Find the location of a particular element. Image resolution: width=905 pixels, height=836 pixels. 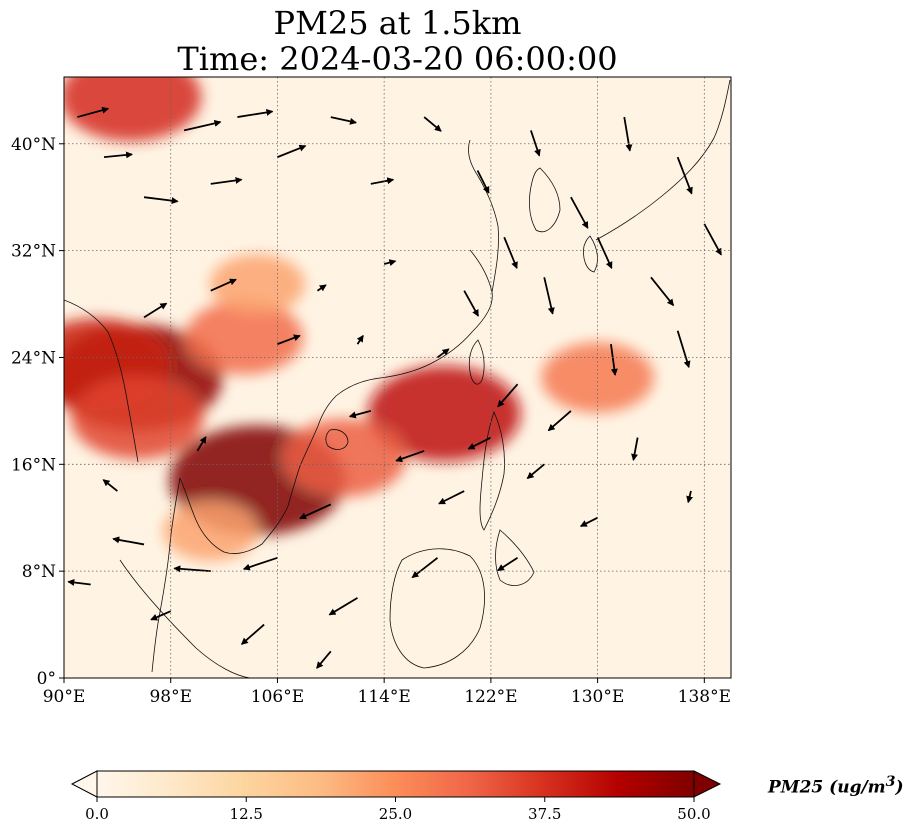

plume-north-band is located at coordinates (133, 109).